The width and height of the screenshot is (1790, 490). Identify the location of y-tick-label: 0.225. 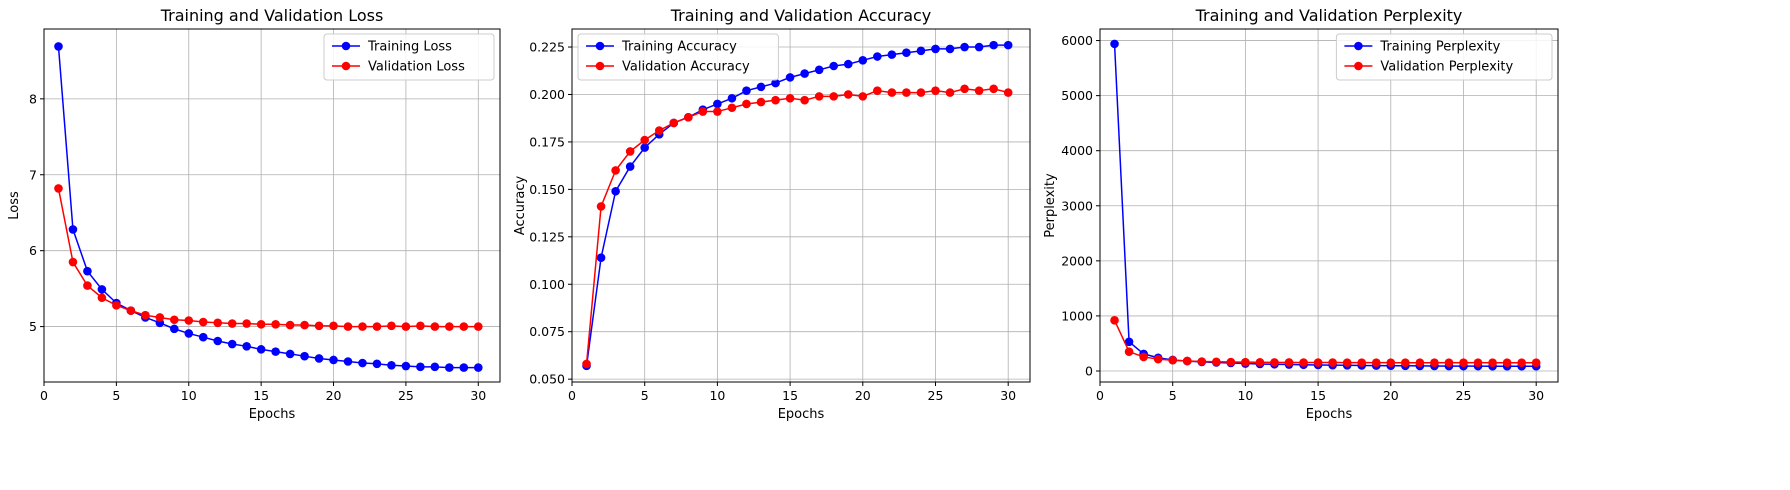
(547, 47).